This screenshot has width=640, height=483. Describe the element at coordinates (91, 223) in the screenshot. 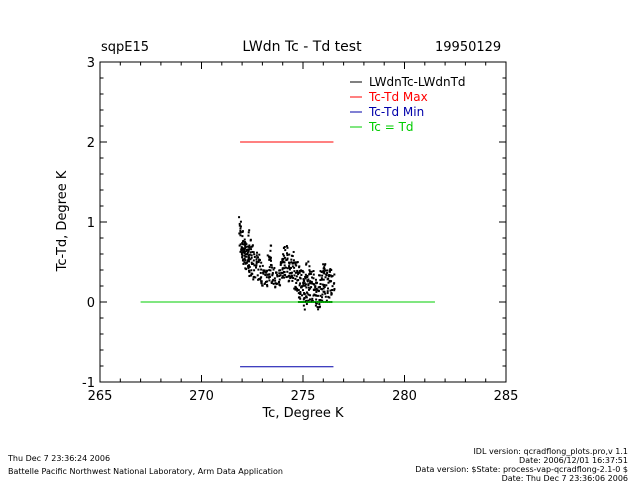

I see `y-tick-label: 1` at that location.